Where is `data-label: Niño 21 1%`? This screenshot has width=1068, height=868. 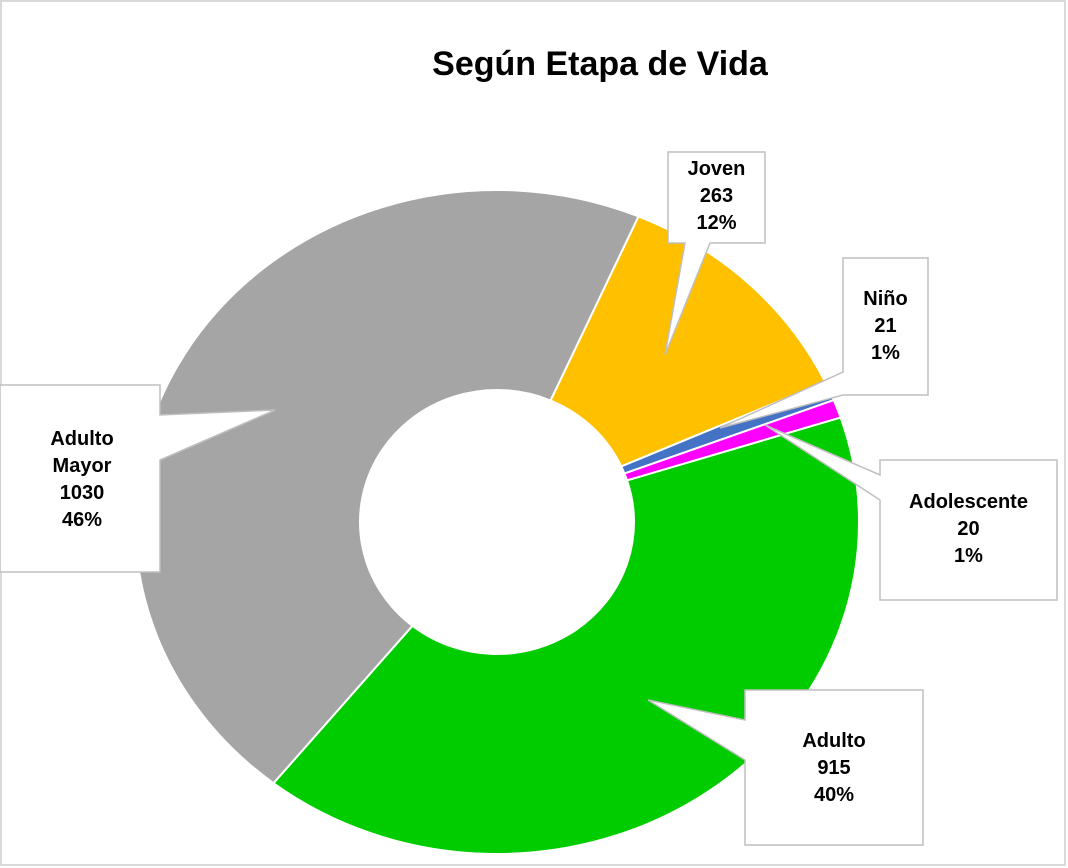
data-label: Niño 21 1% is located at coordinates (885, 326).